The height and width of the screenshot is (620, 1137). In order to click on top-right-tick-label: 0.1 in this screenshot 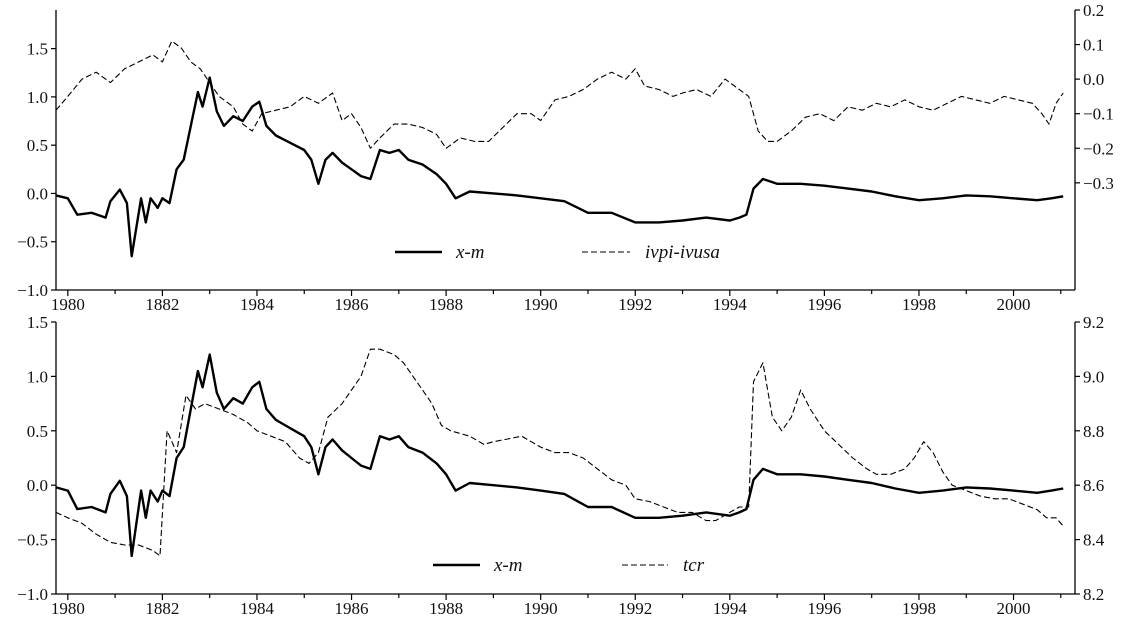, I will do `click(1093, 45)`.